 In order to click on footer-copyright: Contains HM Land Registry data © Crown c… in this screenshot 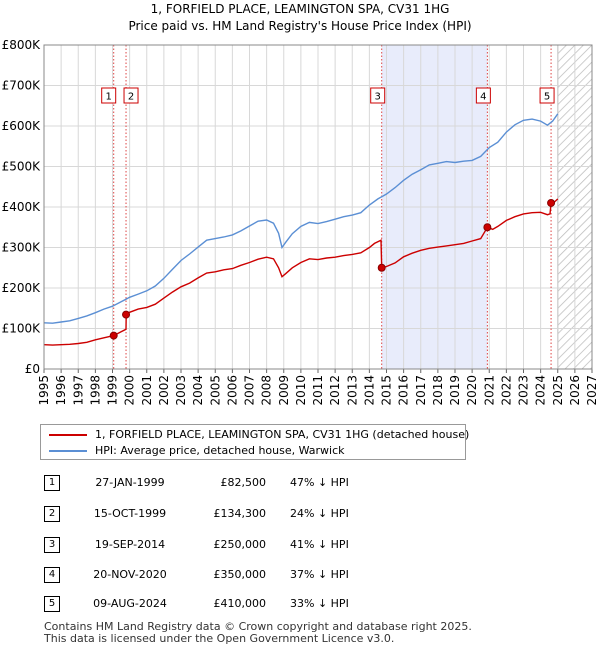, I will do `click(258, 626)`.